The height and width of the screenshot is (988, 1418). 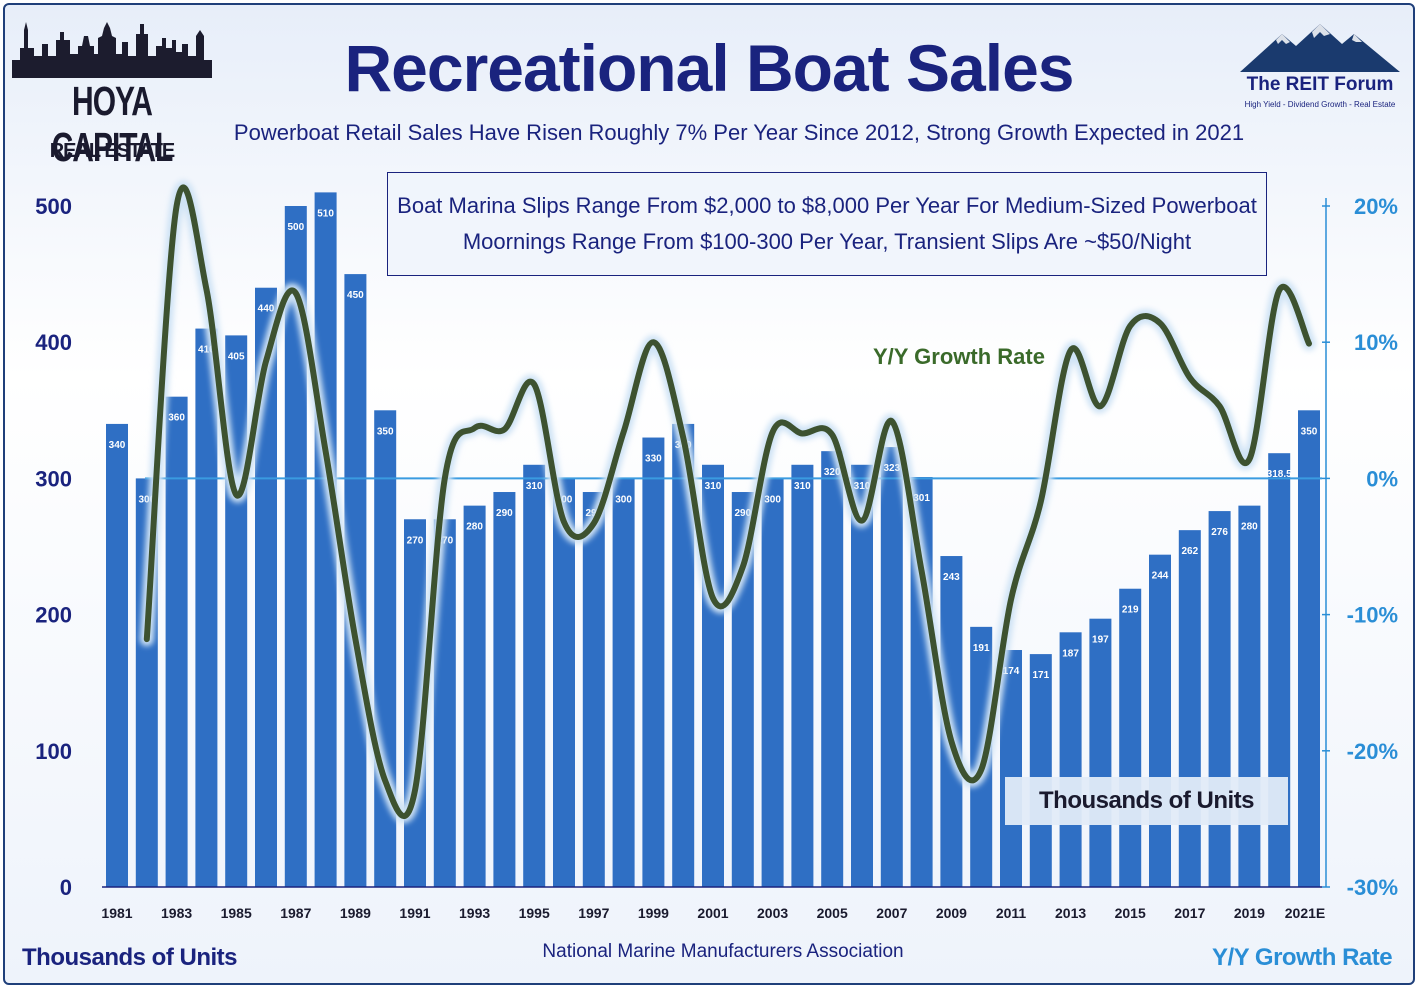 What do you see at coordinates (713, 486) in the screenshot?
I see `bar-value-label-2001: 310` at bounding box center [713, 486].